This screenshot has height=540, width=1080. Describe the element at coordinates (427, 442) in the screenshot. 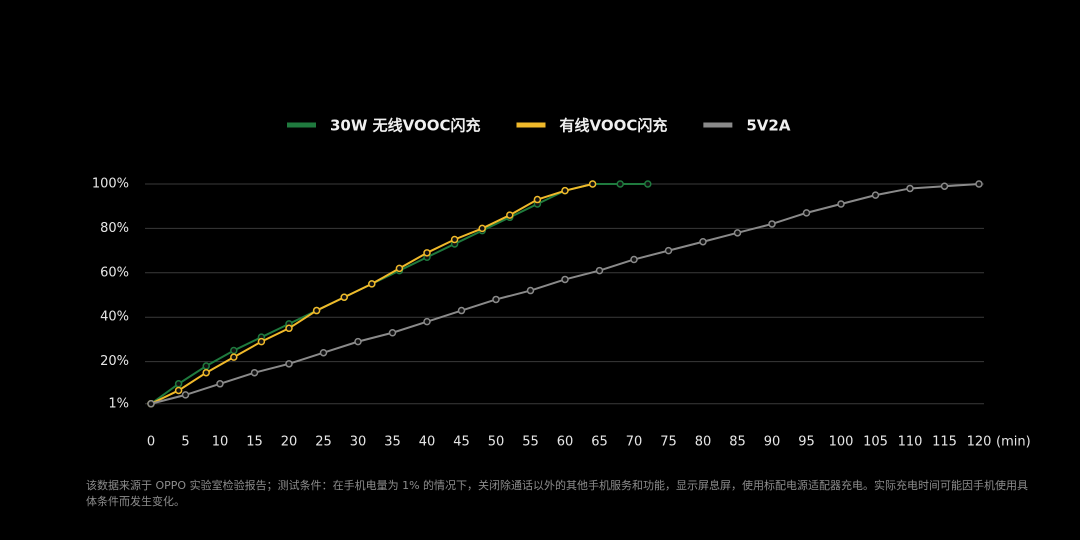

I see `x-tick-label: 40` at that location.